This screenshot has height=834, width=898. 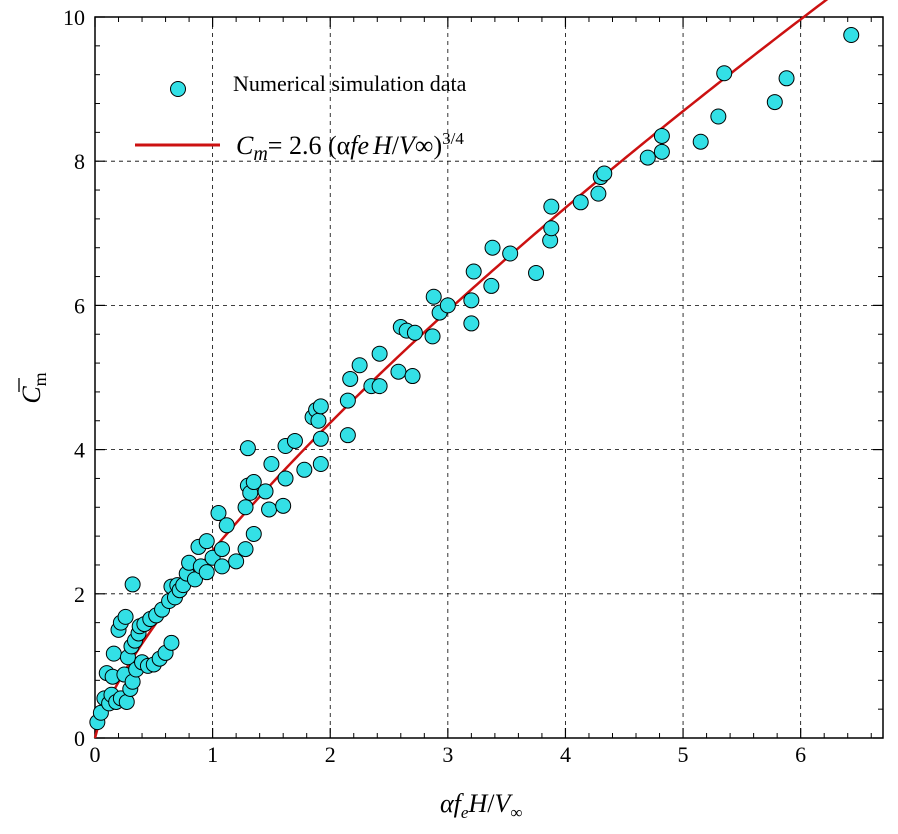 What do you see at coordinates (74, 17) in the screenshot?
I see `y-tick-label: 10` at bounding box center [74, 17].